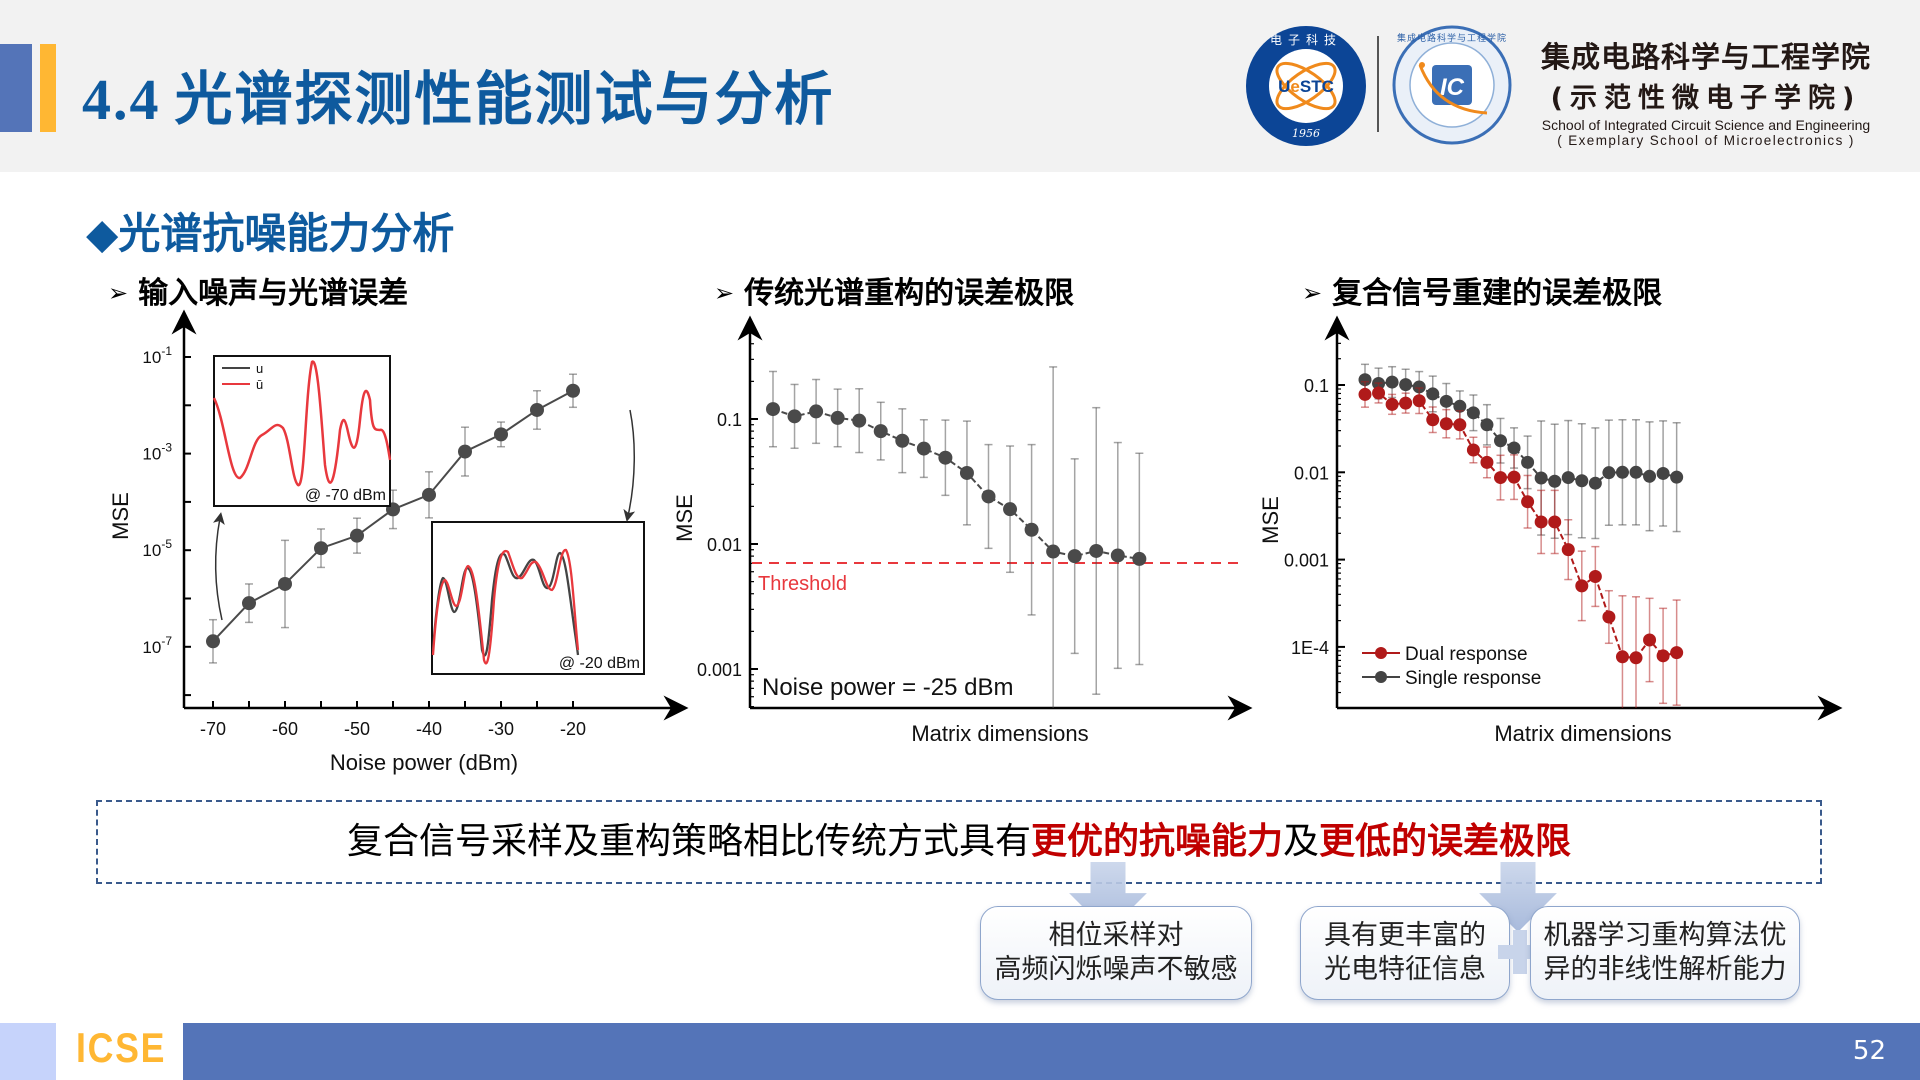 The width and height of the screenshot is (1920, 1080). Describe the element at coordinates (1405, 935) in the screenshot. I see `box-line: 具有更丰富的` at that location.